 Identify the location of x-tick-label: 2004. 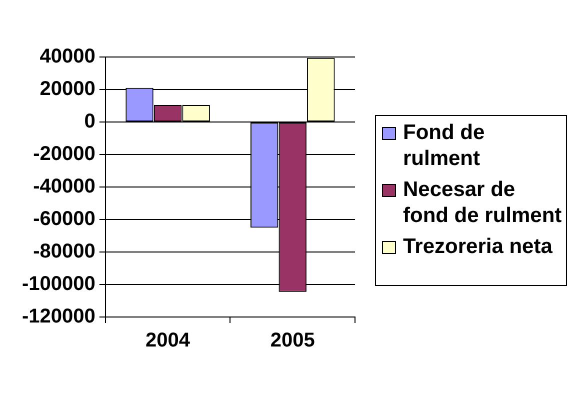
(168, 341).